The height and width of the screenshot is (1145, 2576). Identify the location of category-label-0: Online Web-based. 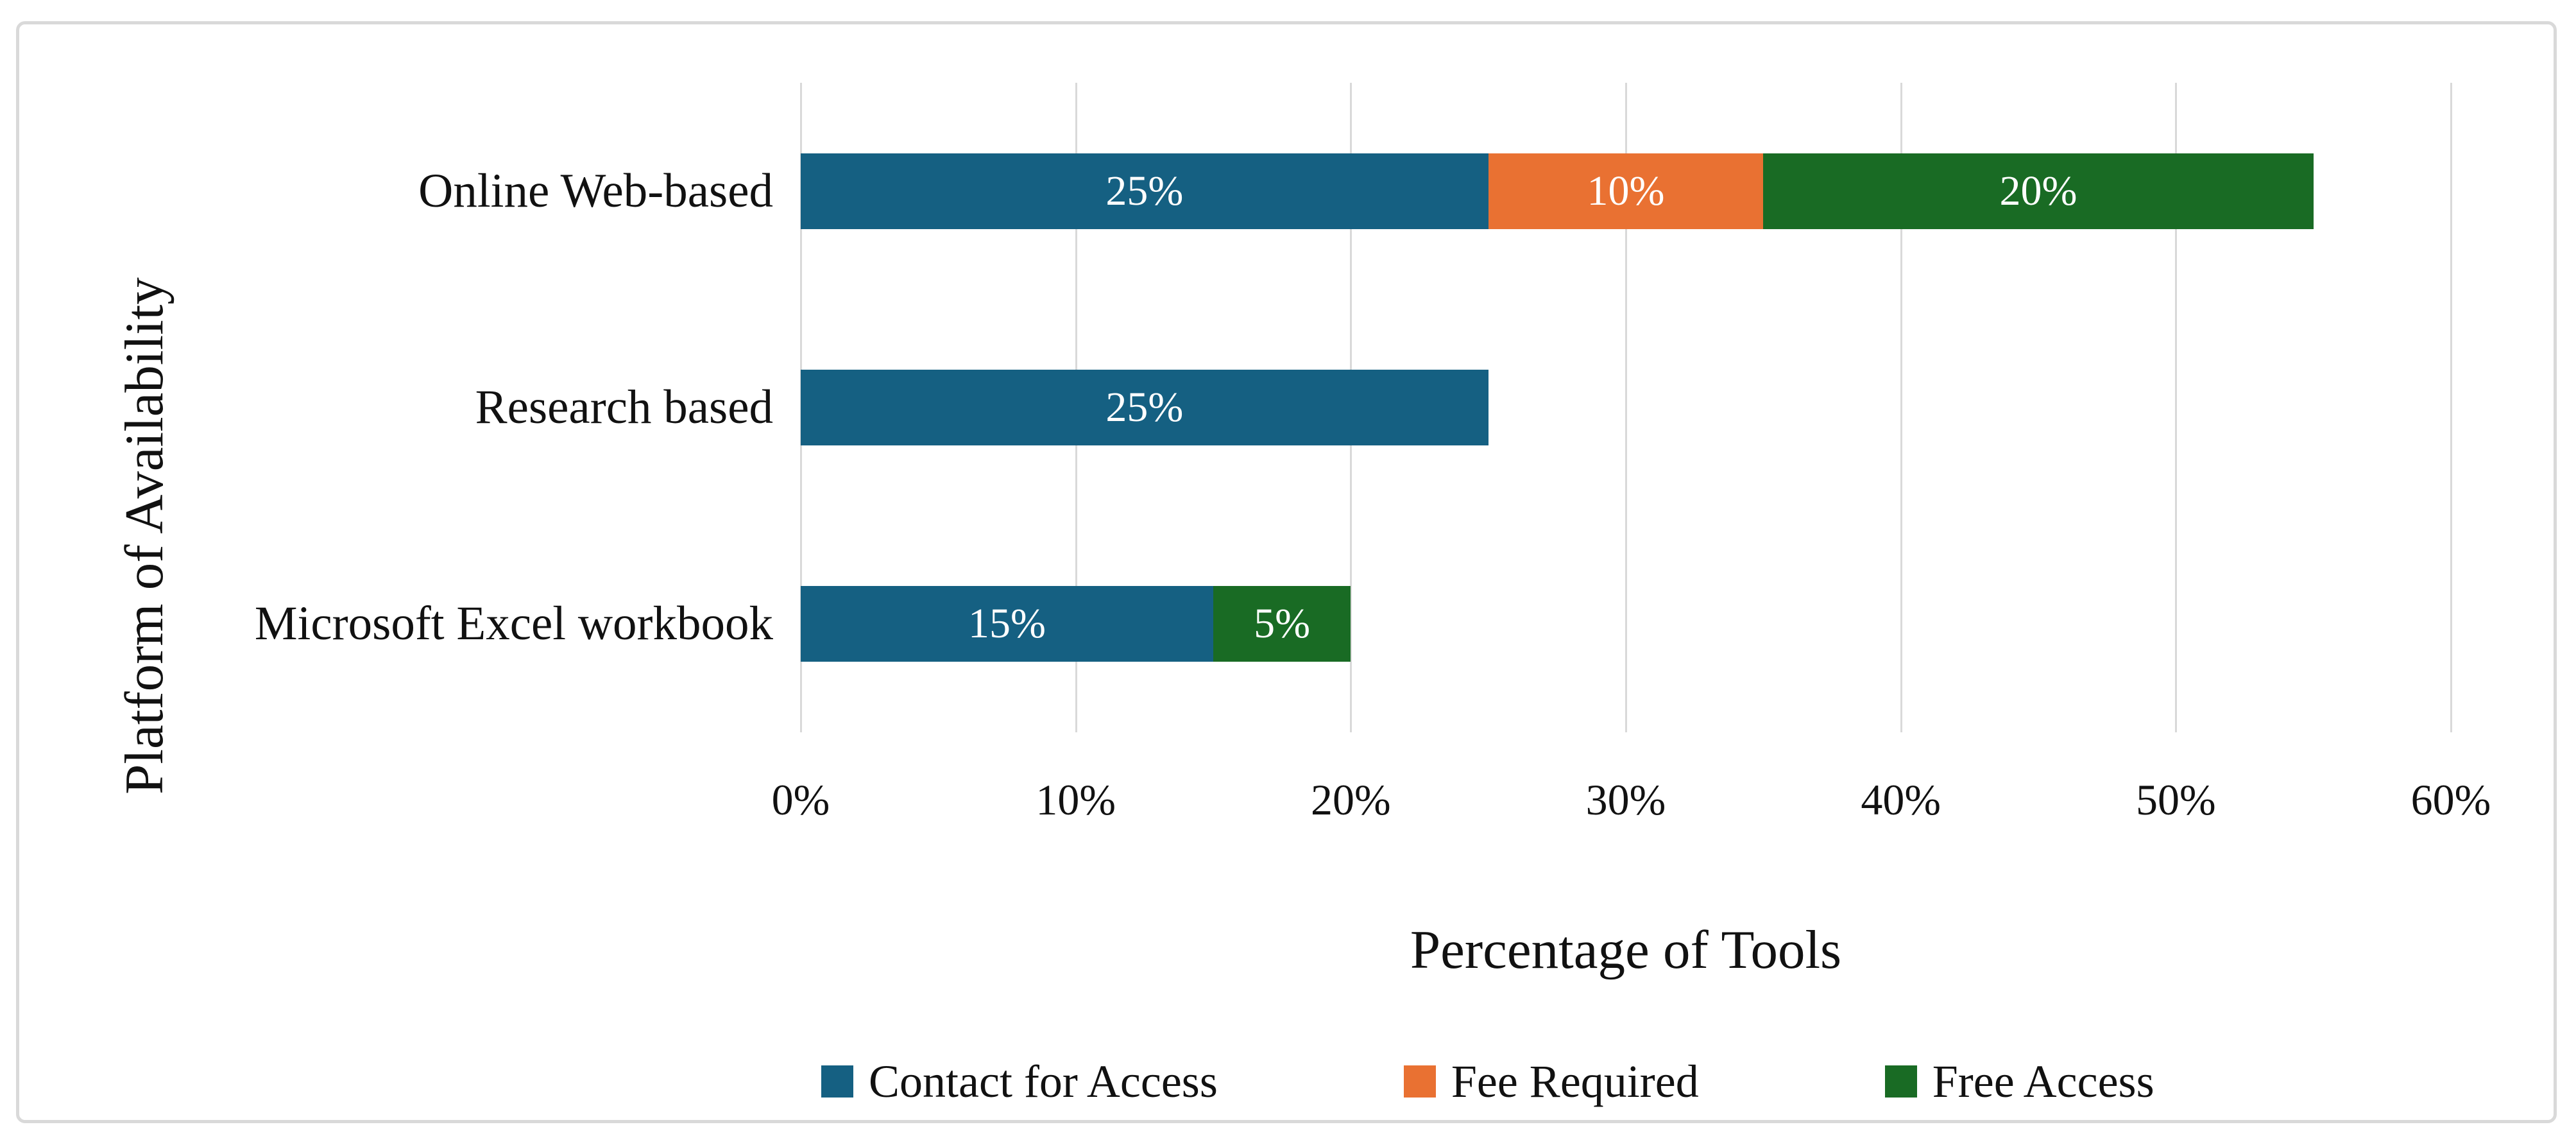
(595, 191).